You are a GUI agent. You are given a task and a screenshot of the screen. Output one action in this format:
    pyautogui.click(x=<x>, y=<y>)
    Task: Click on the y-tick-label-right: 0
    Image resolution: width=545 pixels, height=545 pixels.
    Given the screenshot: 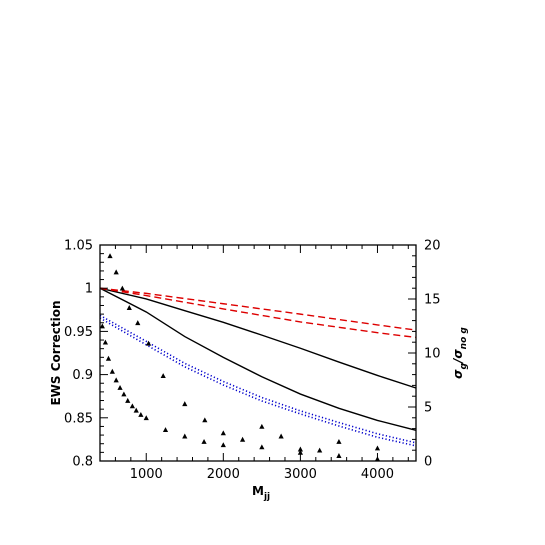 What is the action you would take?
    pyautogui.click(x=428, y=462)
    